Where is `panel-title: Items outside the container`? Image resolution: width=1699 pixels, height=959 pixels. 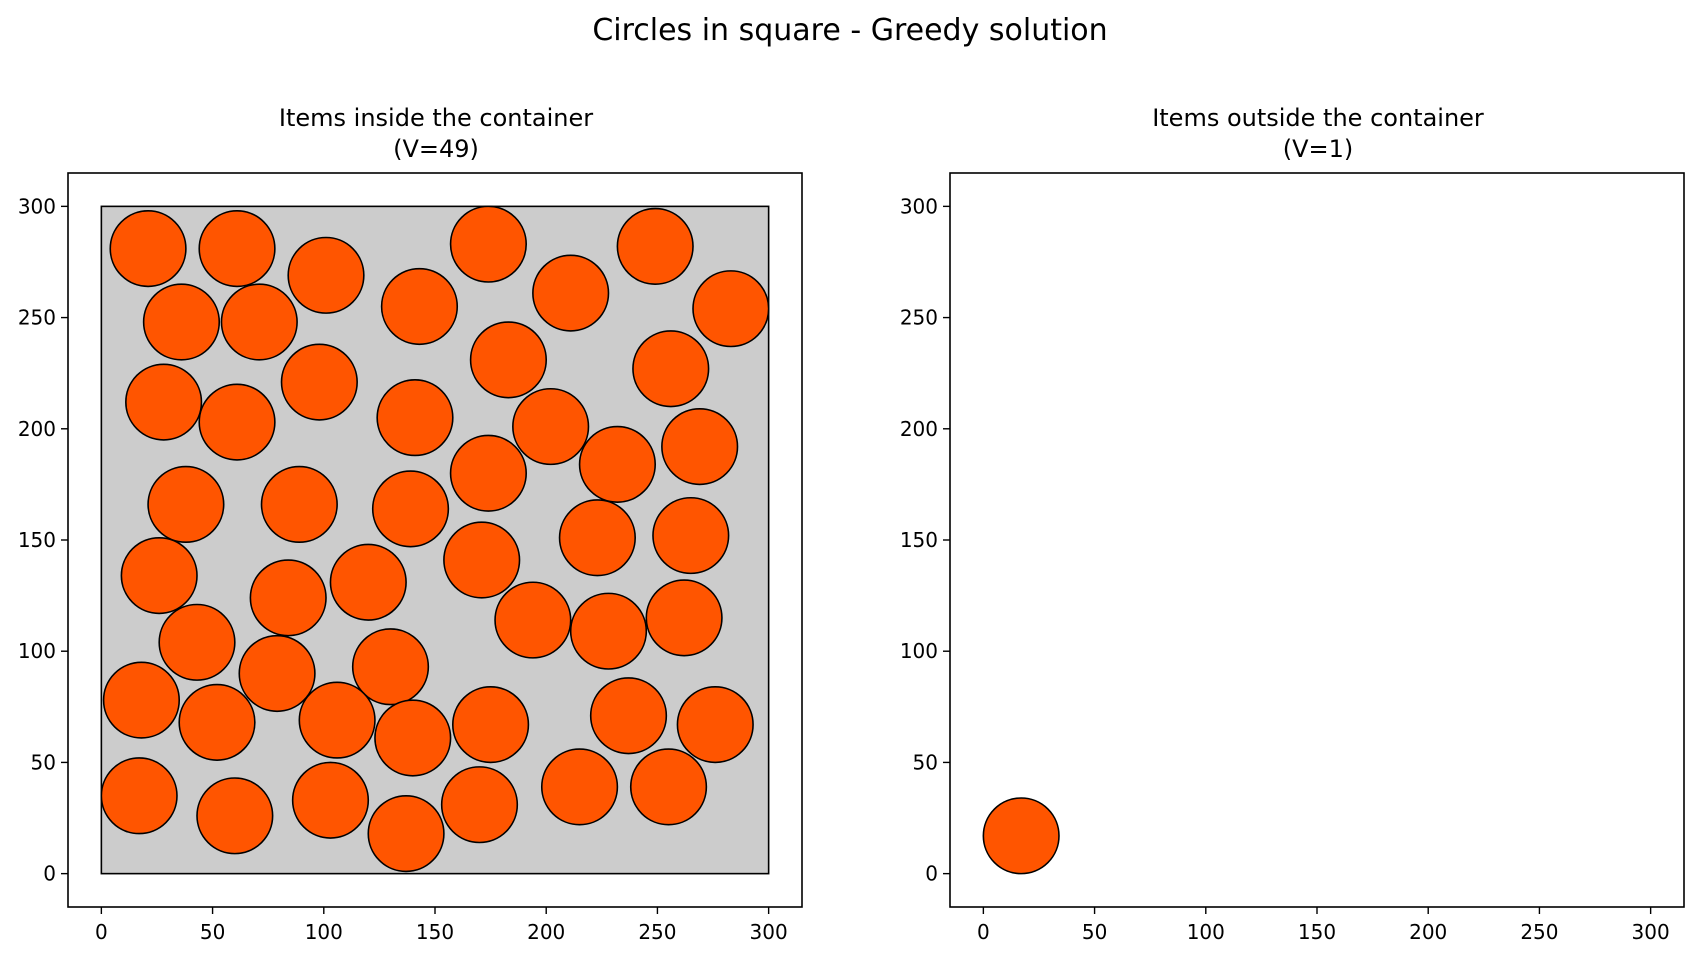
panel-title: Items outside the container is located at coordinates (1318, 118).